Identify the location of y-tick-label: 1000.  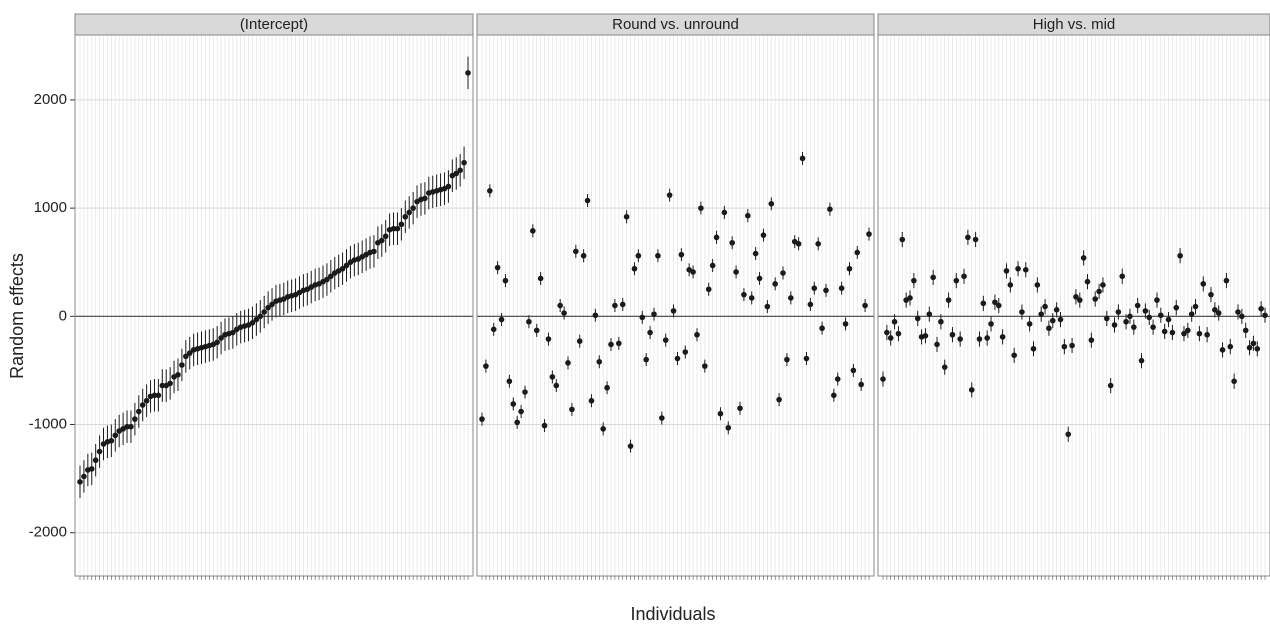
(50, 207).